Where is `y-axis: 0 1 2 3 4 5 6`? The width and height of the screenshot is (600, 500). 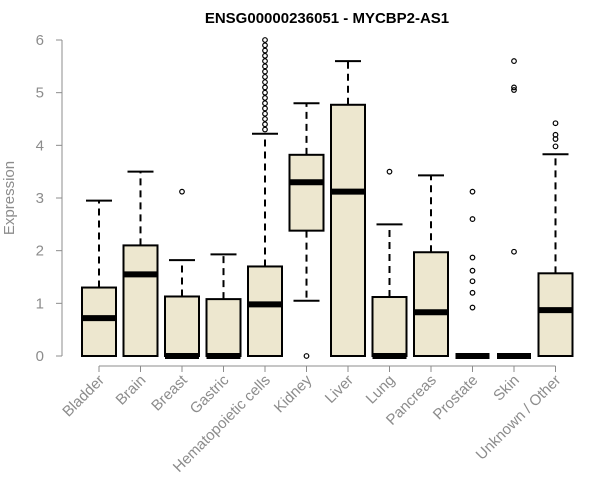
y-axis: 0 1 2 3 4 5 6 is located at coordinates (49, 198).